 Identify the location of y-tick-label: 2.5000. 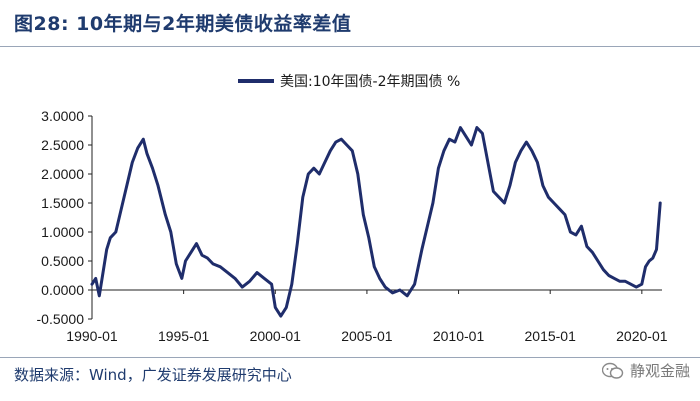
(62, 145).